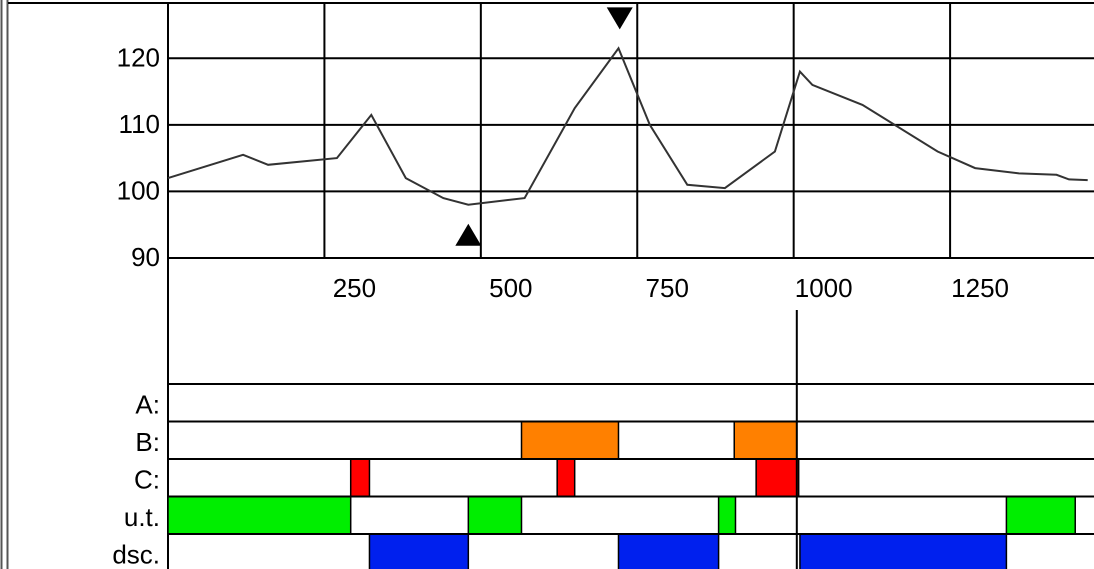  Describe the element at coordinates (824, 288) in the screenshot. I see `x-tick-label: 1000` at that location.